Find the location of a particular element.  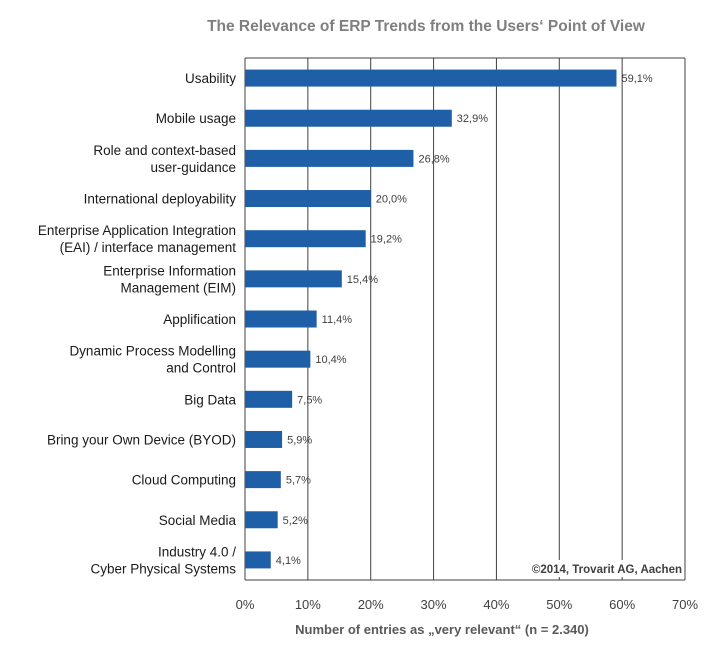

data-label: 5,9% is located at coordinates (299, 440).